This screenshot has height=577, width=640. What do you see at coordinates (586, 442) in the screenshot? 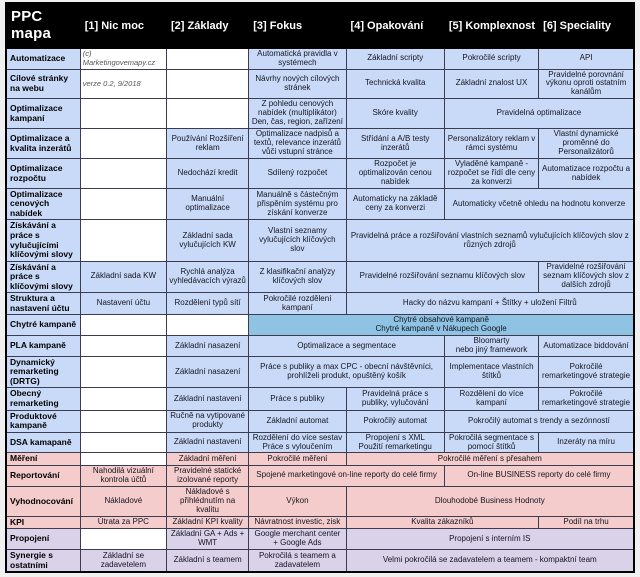
I see `table-cell: Inzeráty na míru` at bounding box center [586, 442].